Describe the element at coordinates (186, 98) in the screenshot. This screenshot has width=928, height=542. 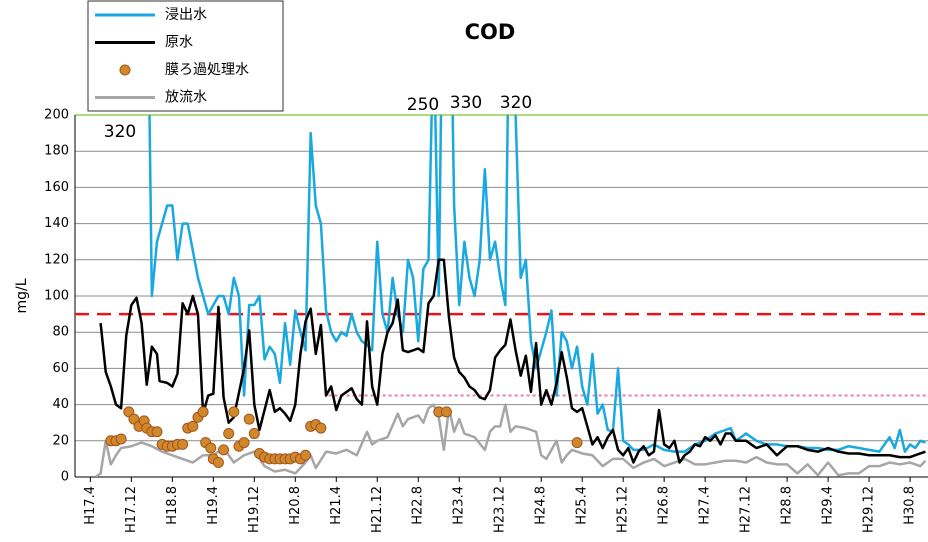
I see `legend-label: 放流水` at that location.